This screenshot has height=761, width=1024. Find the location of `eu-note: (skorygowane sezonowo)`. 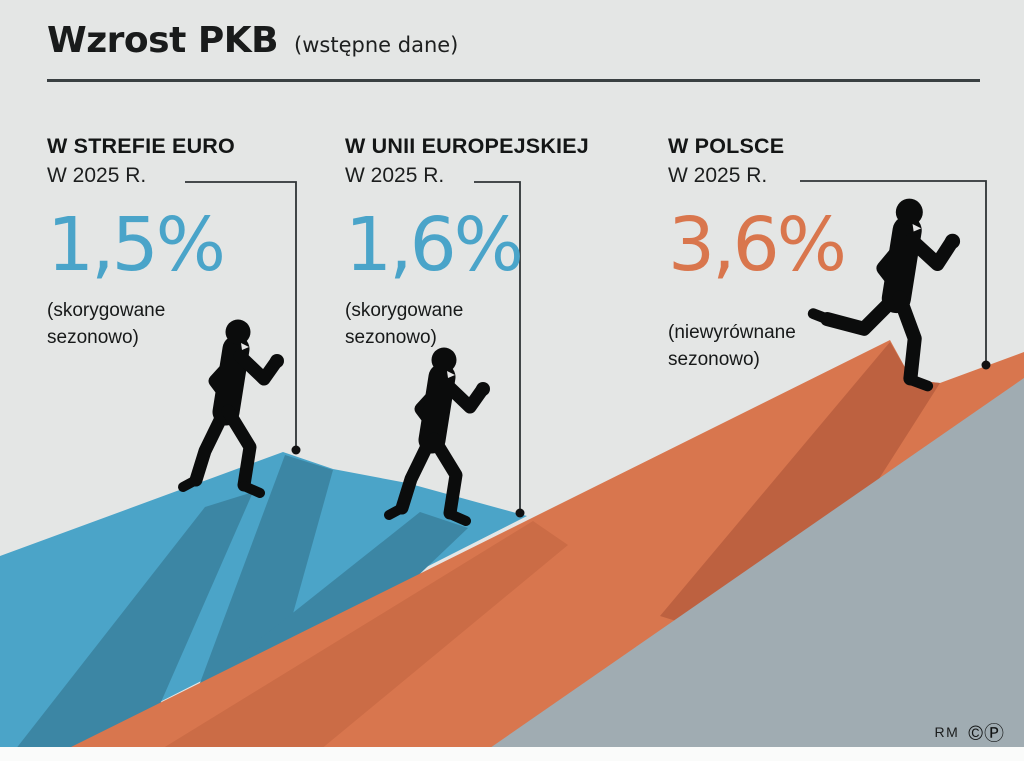

eu-note: (skorygowane sezonowo) is located at coordinates (404, 324).